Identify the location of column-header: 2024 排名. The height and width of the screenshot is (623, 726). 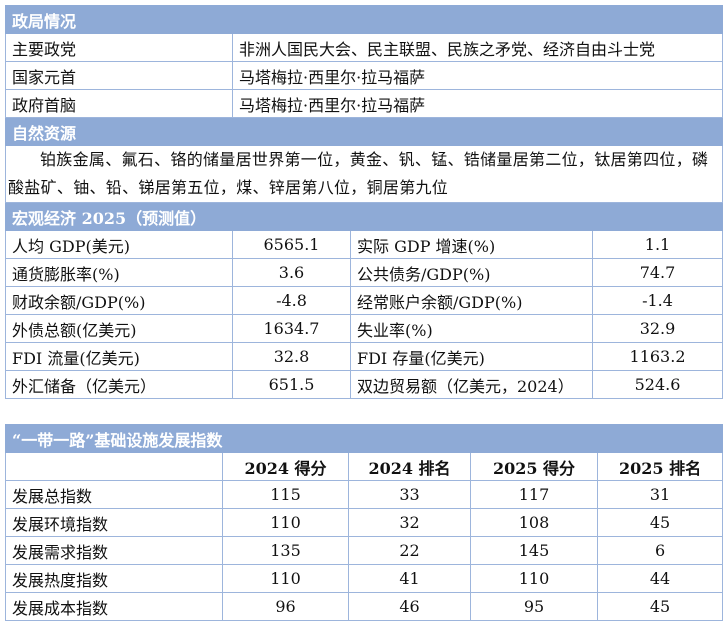
(409, 466).